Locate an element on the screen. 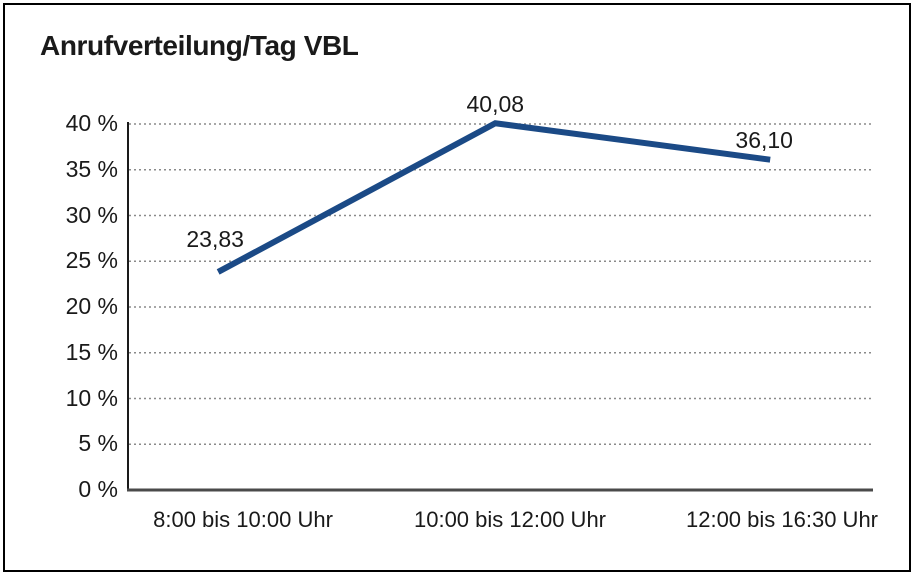 This screenshot has width=915, height=576. x-category-label: 8:00 bis 10:00 Uhr is located at coordinates (243, 519).